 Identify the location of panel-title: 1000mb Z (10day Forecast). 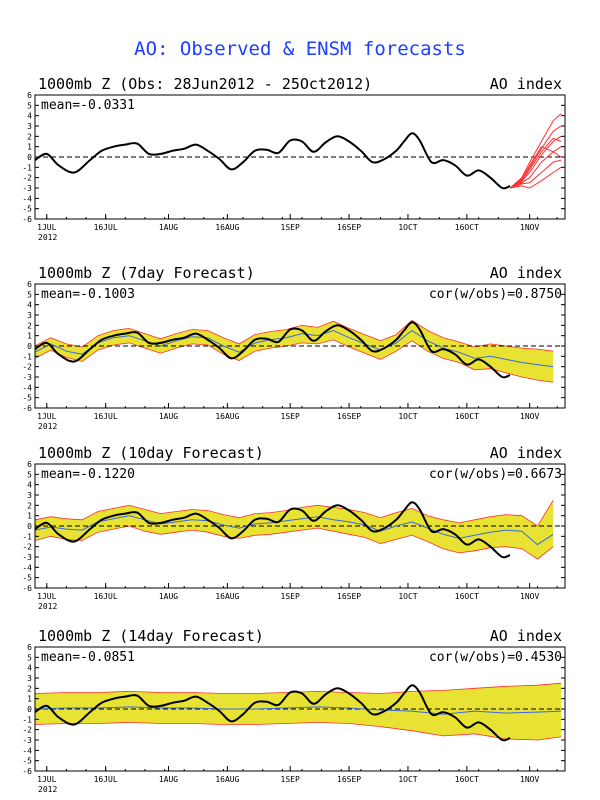
(151, 453).